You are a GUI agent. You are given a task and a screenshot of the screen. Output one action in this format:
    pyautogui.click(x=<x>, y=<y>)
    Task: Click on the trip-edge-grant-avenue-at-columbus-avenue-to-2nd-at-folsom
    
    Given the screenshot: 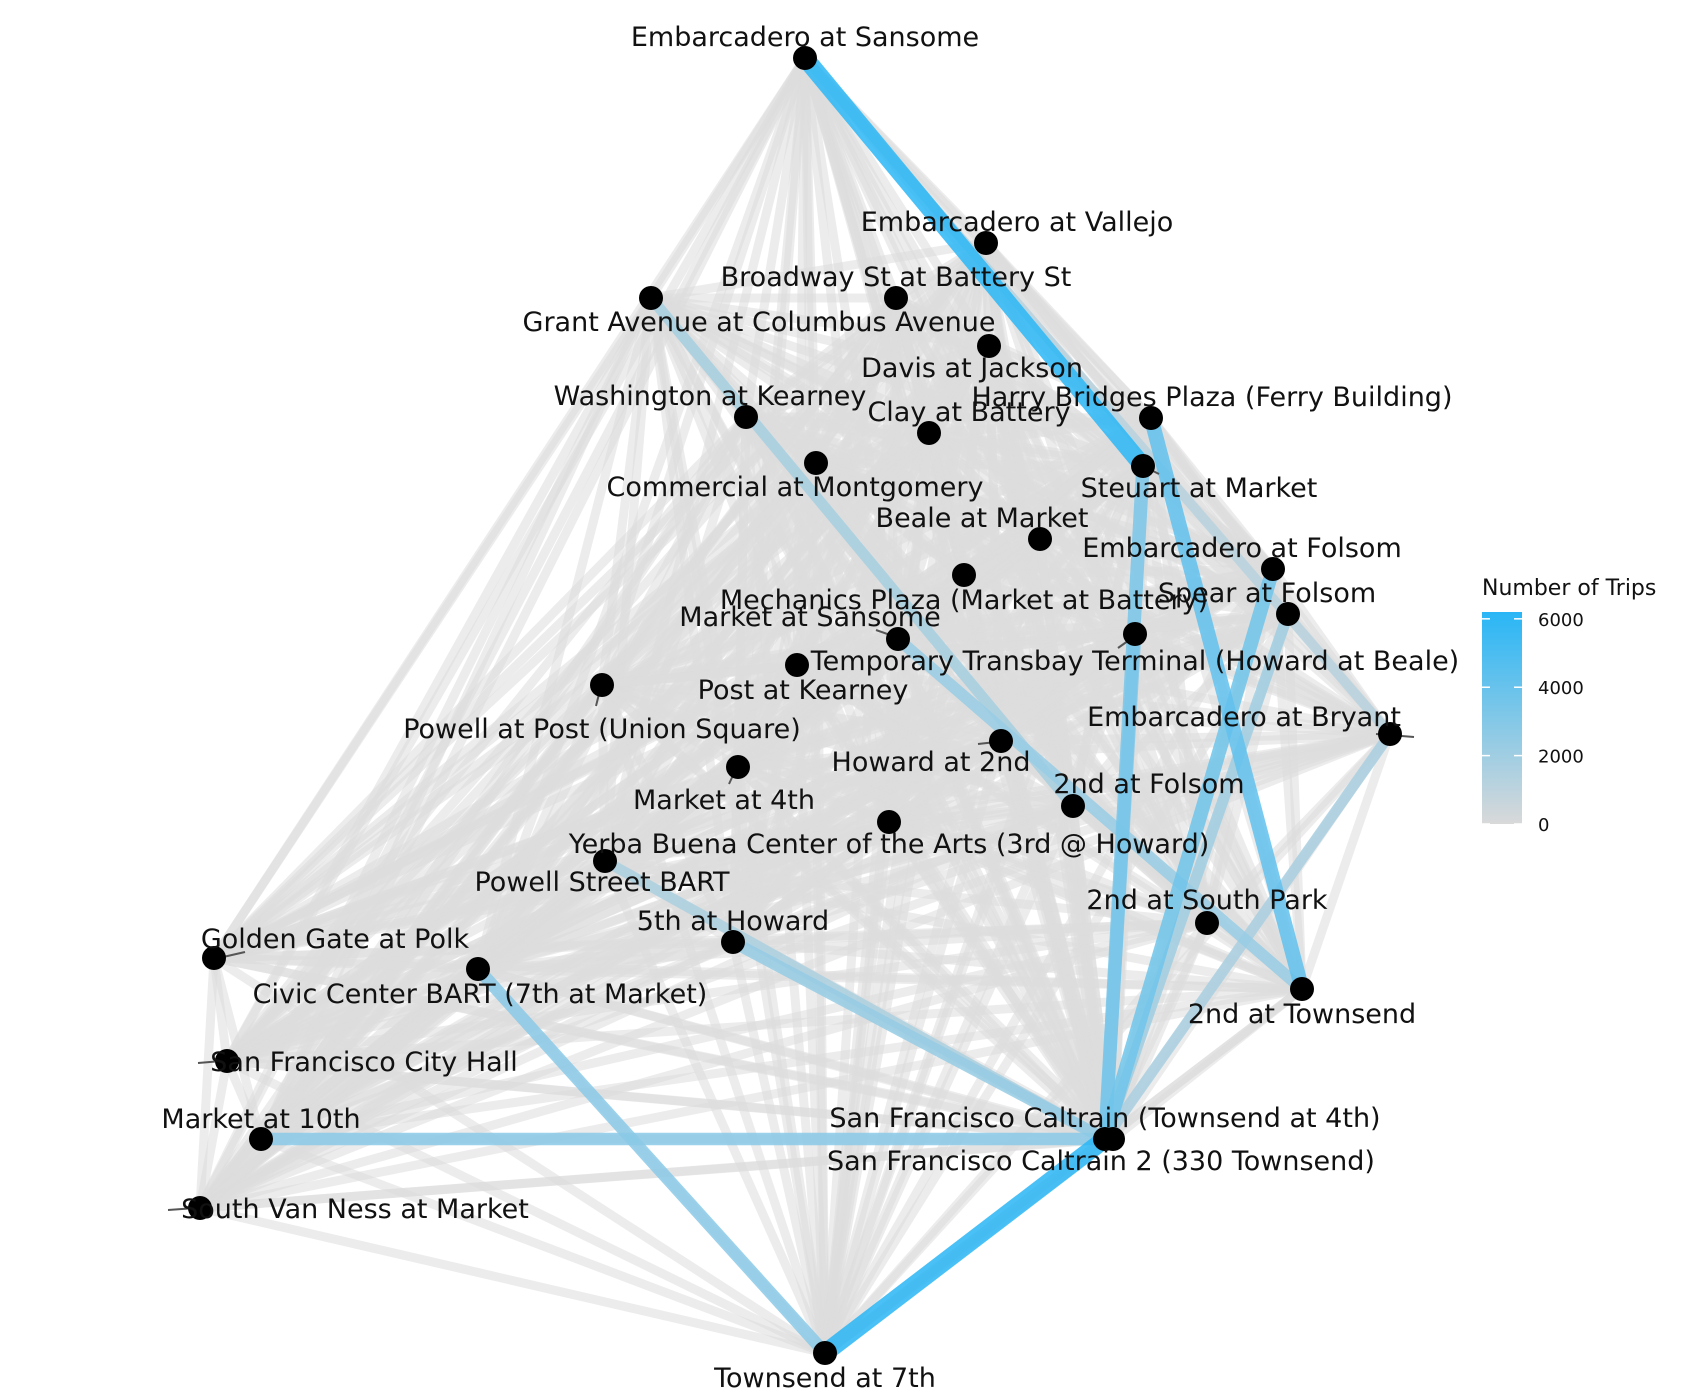 What is the action you would take?
    pyautogui.click(x=862, y=552)
    